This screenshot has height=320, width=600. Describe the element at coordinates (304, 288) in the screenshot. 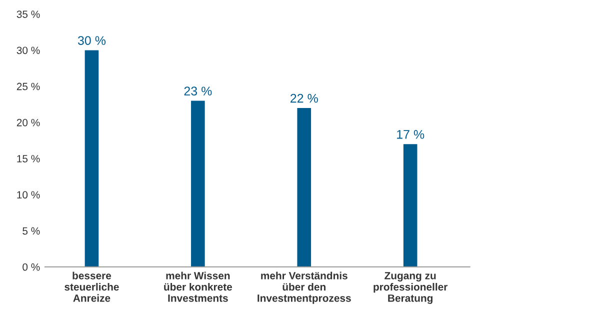

I see `x-tick-label: mehr Verständnis über den Investmentprozess` at that location.